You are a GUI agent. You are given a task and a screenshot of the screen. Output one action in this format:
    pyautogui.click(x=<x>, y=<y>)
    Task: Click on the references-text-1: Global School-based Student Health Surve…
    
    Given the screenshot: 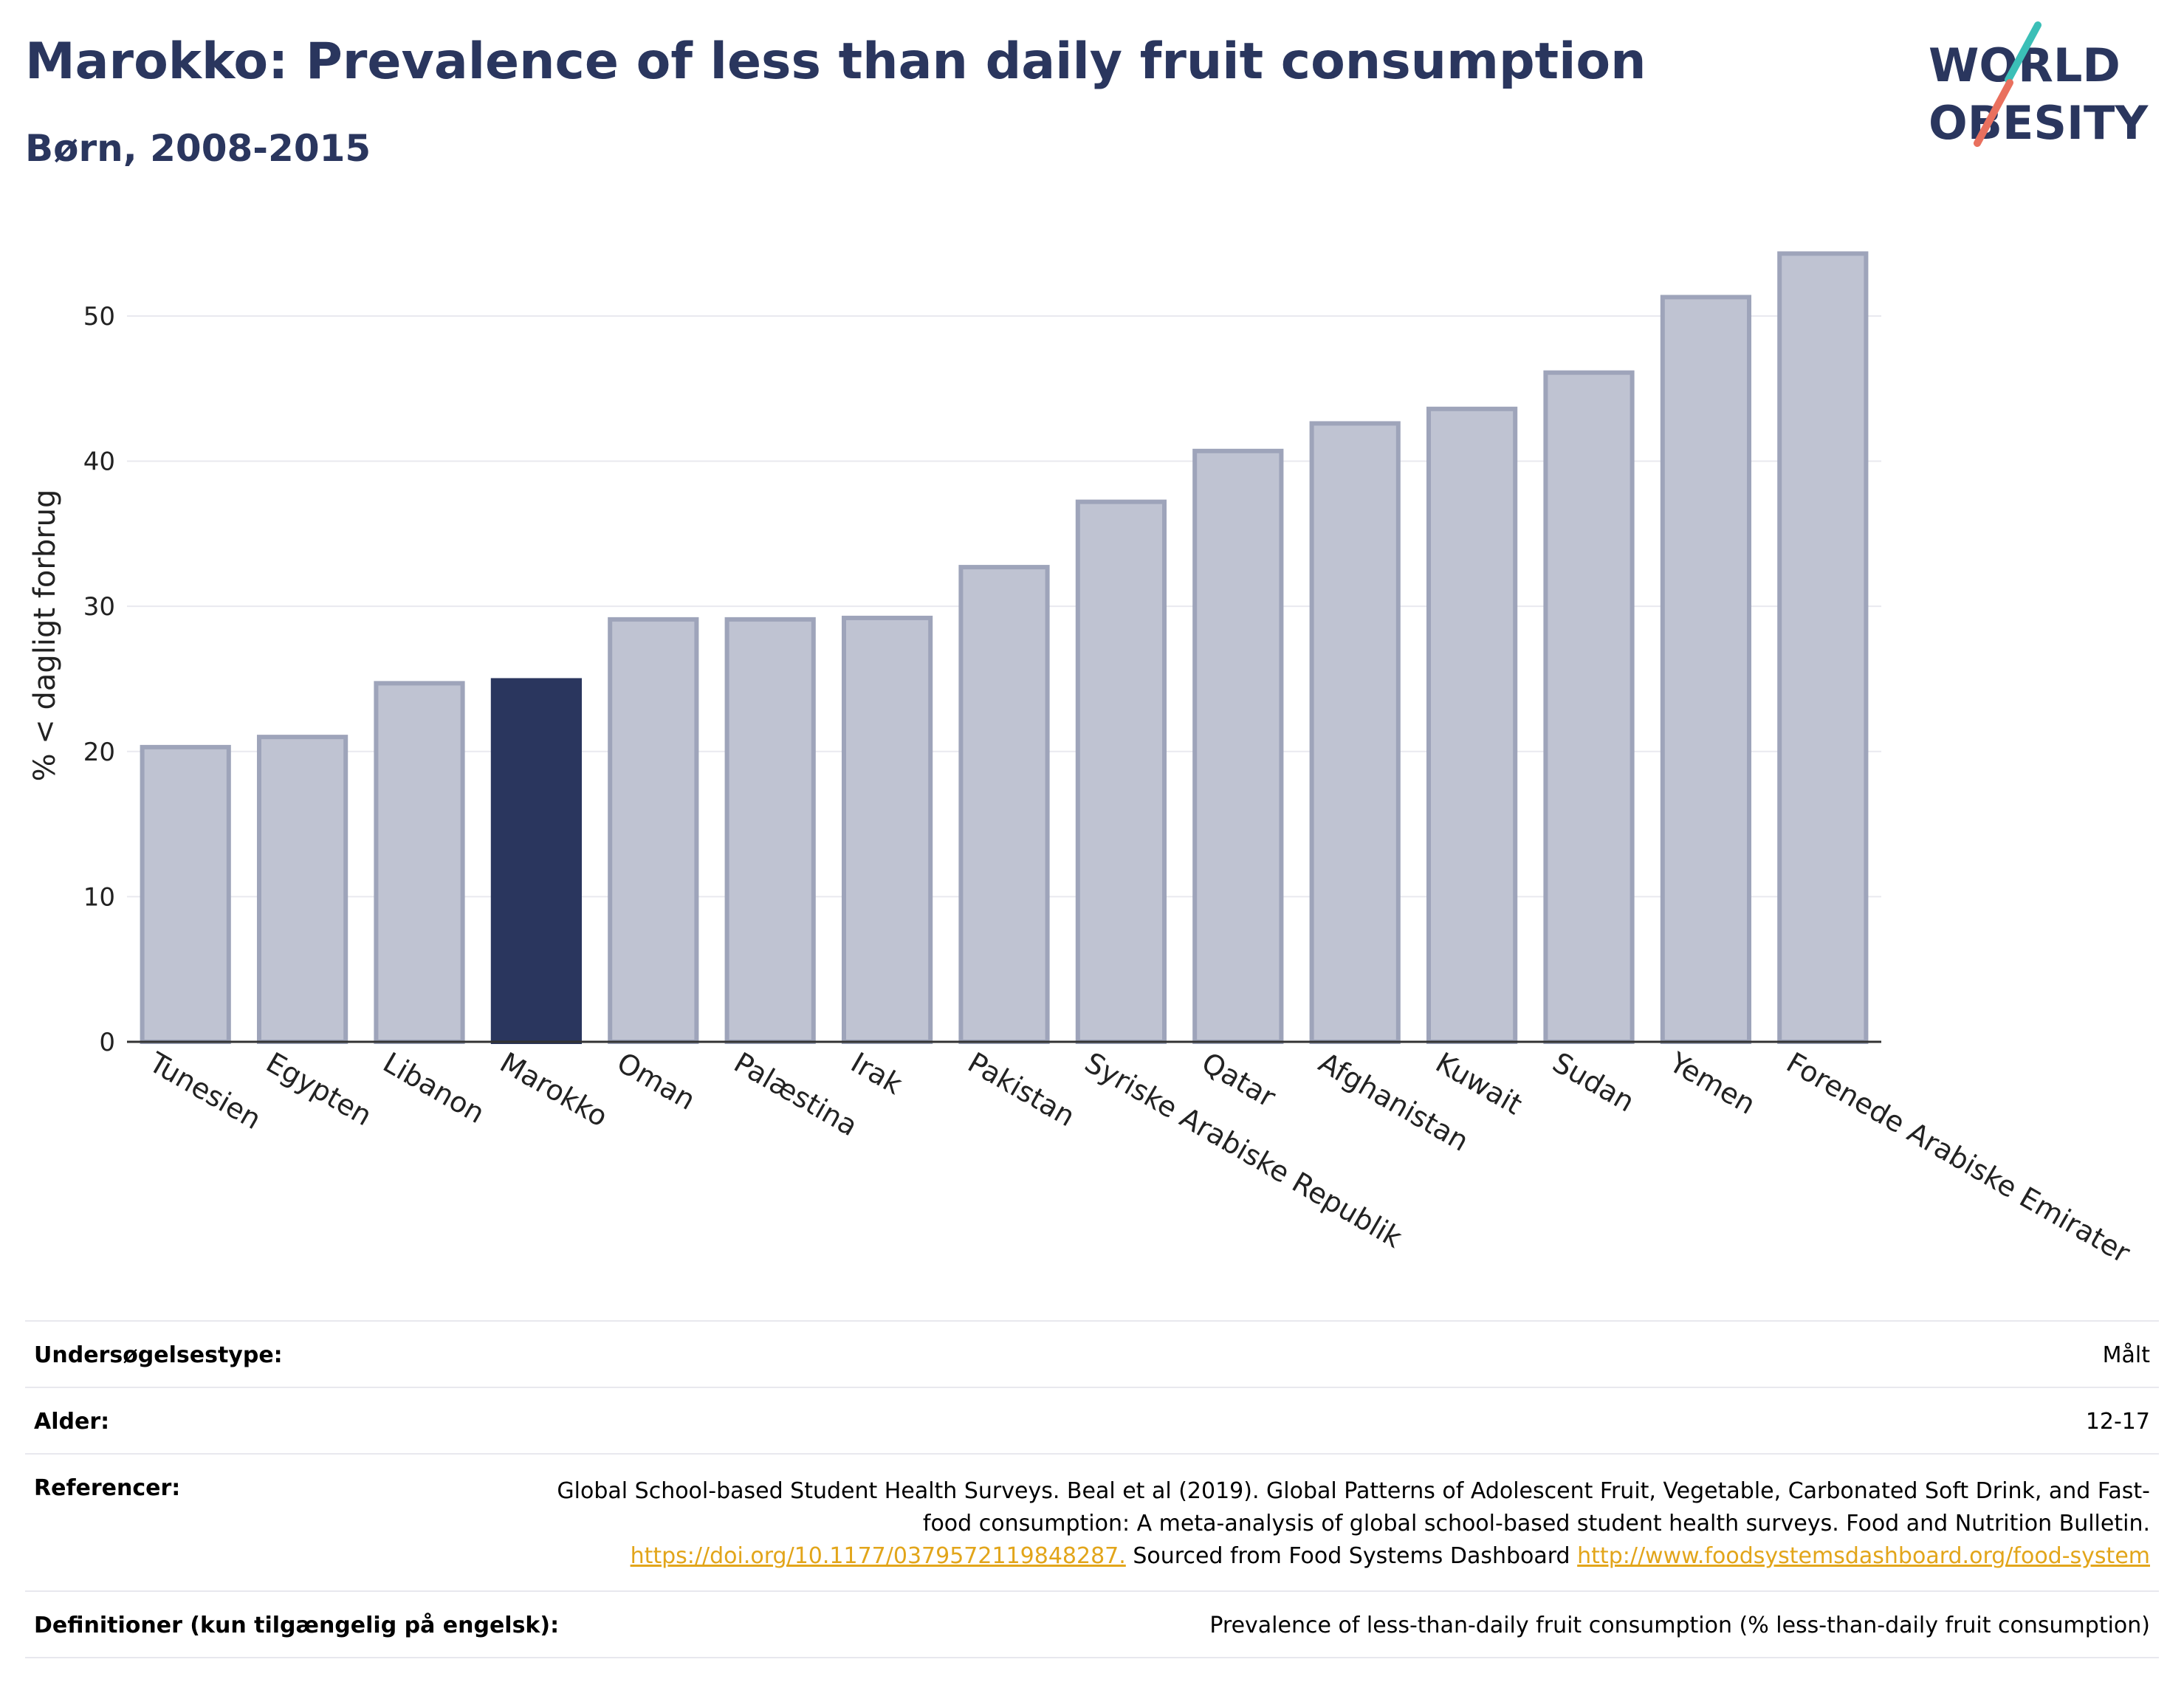 What is the action you would take?
    pyautogui.click(x=1354, y=1507)
    